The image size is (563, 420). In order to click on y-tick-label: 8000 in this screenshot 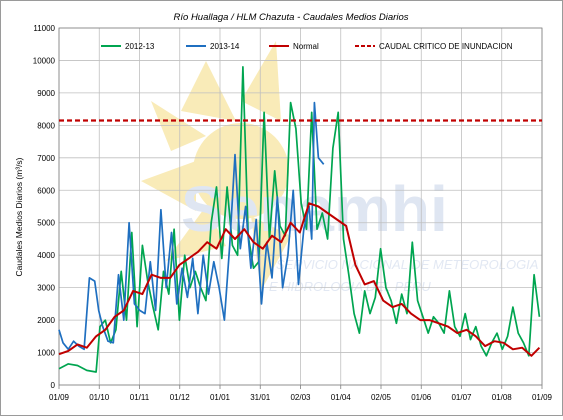, I will do `click(46, 125)`.